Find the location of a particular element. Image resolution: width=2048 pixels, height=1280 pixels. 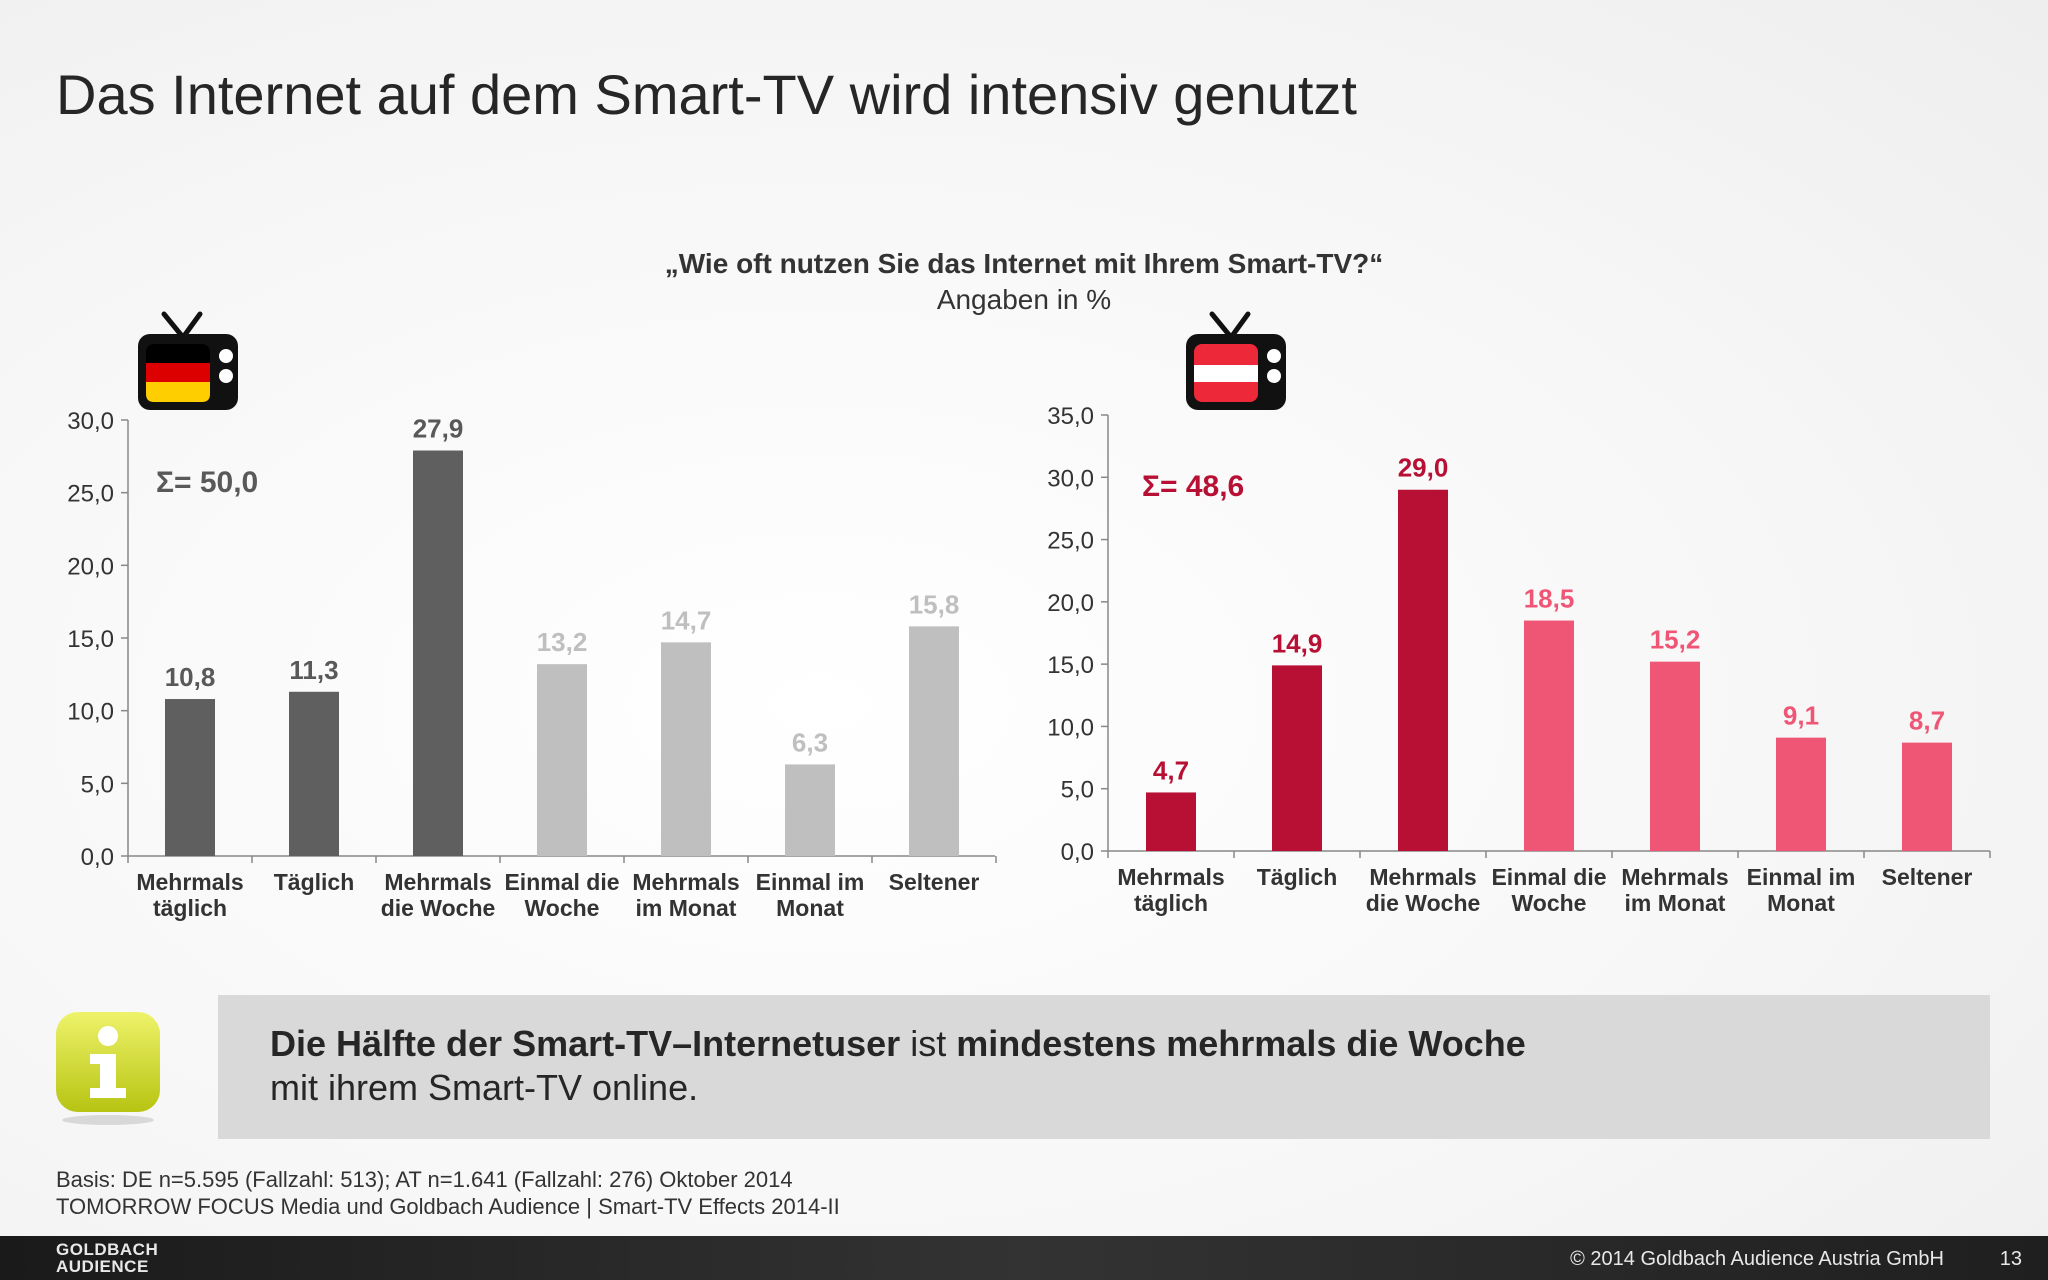

y-tick-label: 35,0 is located at coordinates (1070, 416).